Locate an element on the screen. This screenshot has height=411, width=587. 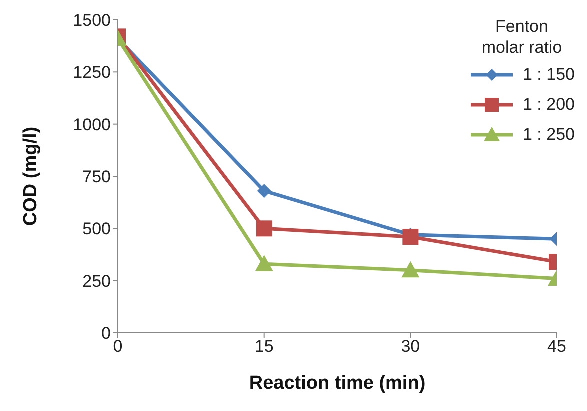
legend-label: 1 : 200 is located at coordinates (549, 105).